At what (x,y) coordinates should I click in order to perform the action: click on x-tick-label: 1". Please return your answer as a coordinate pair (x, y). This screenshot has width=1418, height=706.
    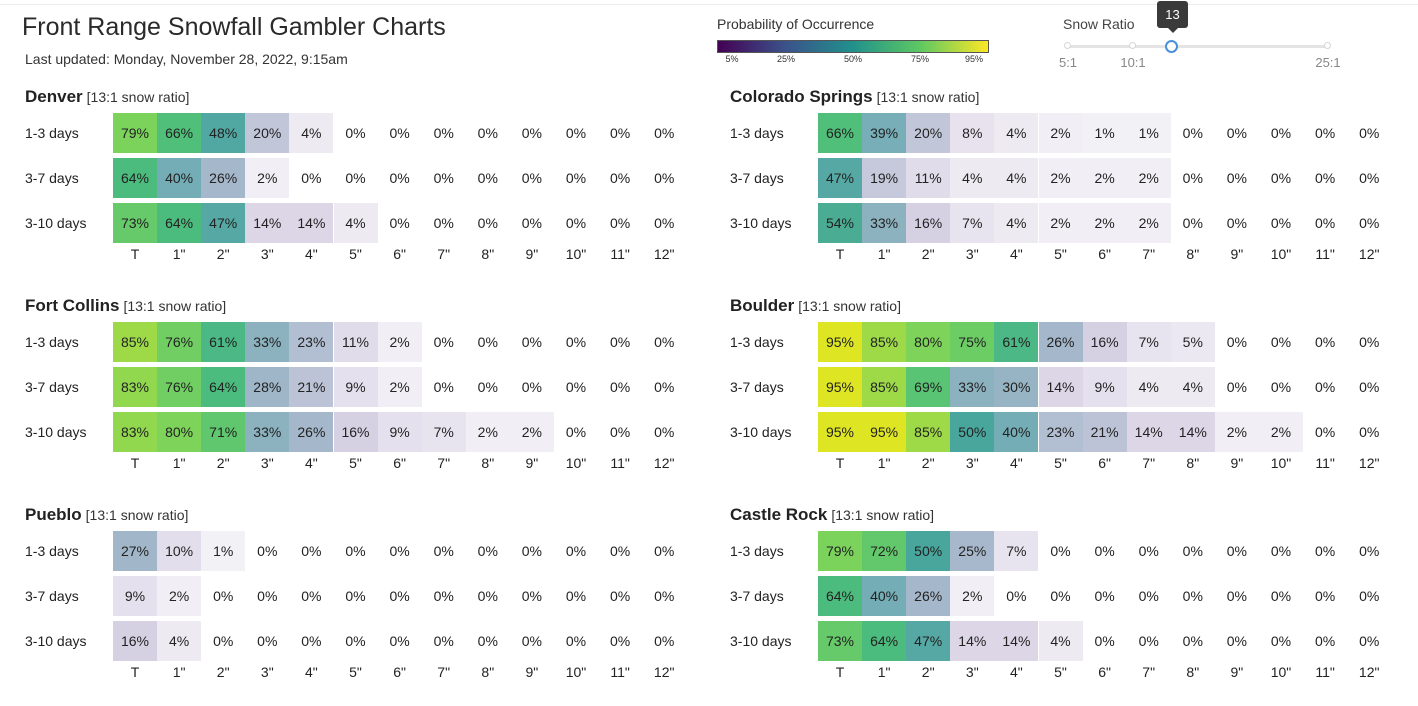
    Looking at the image, I should click on (884, 672).